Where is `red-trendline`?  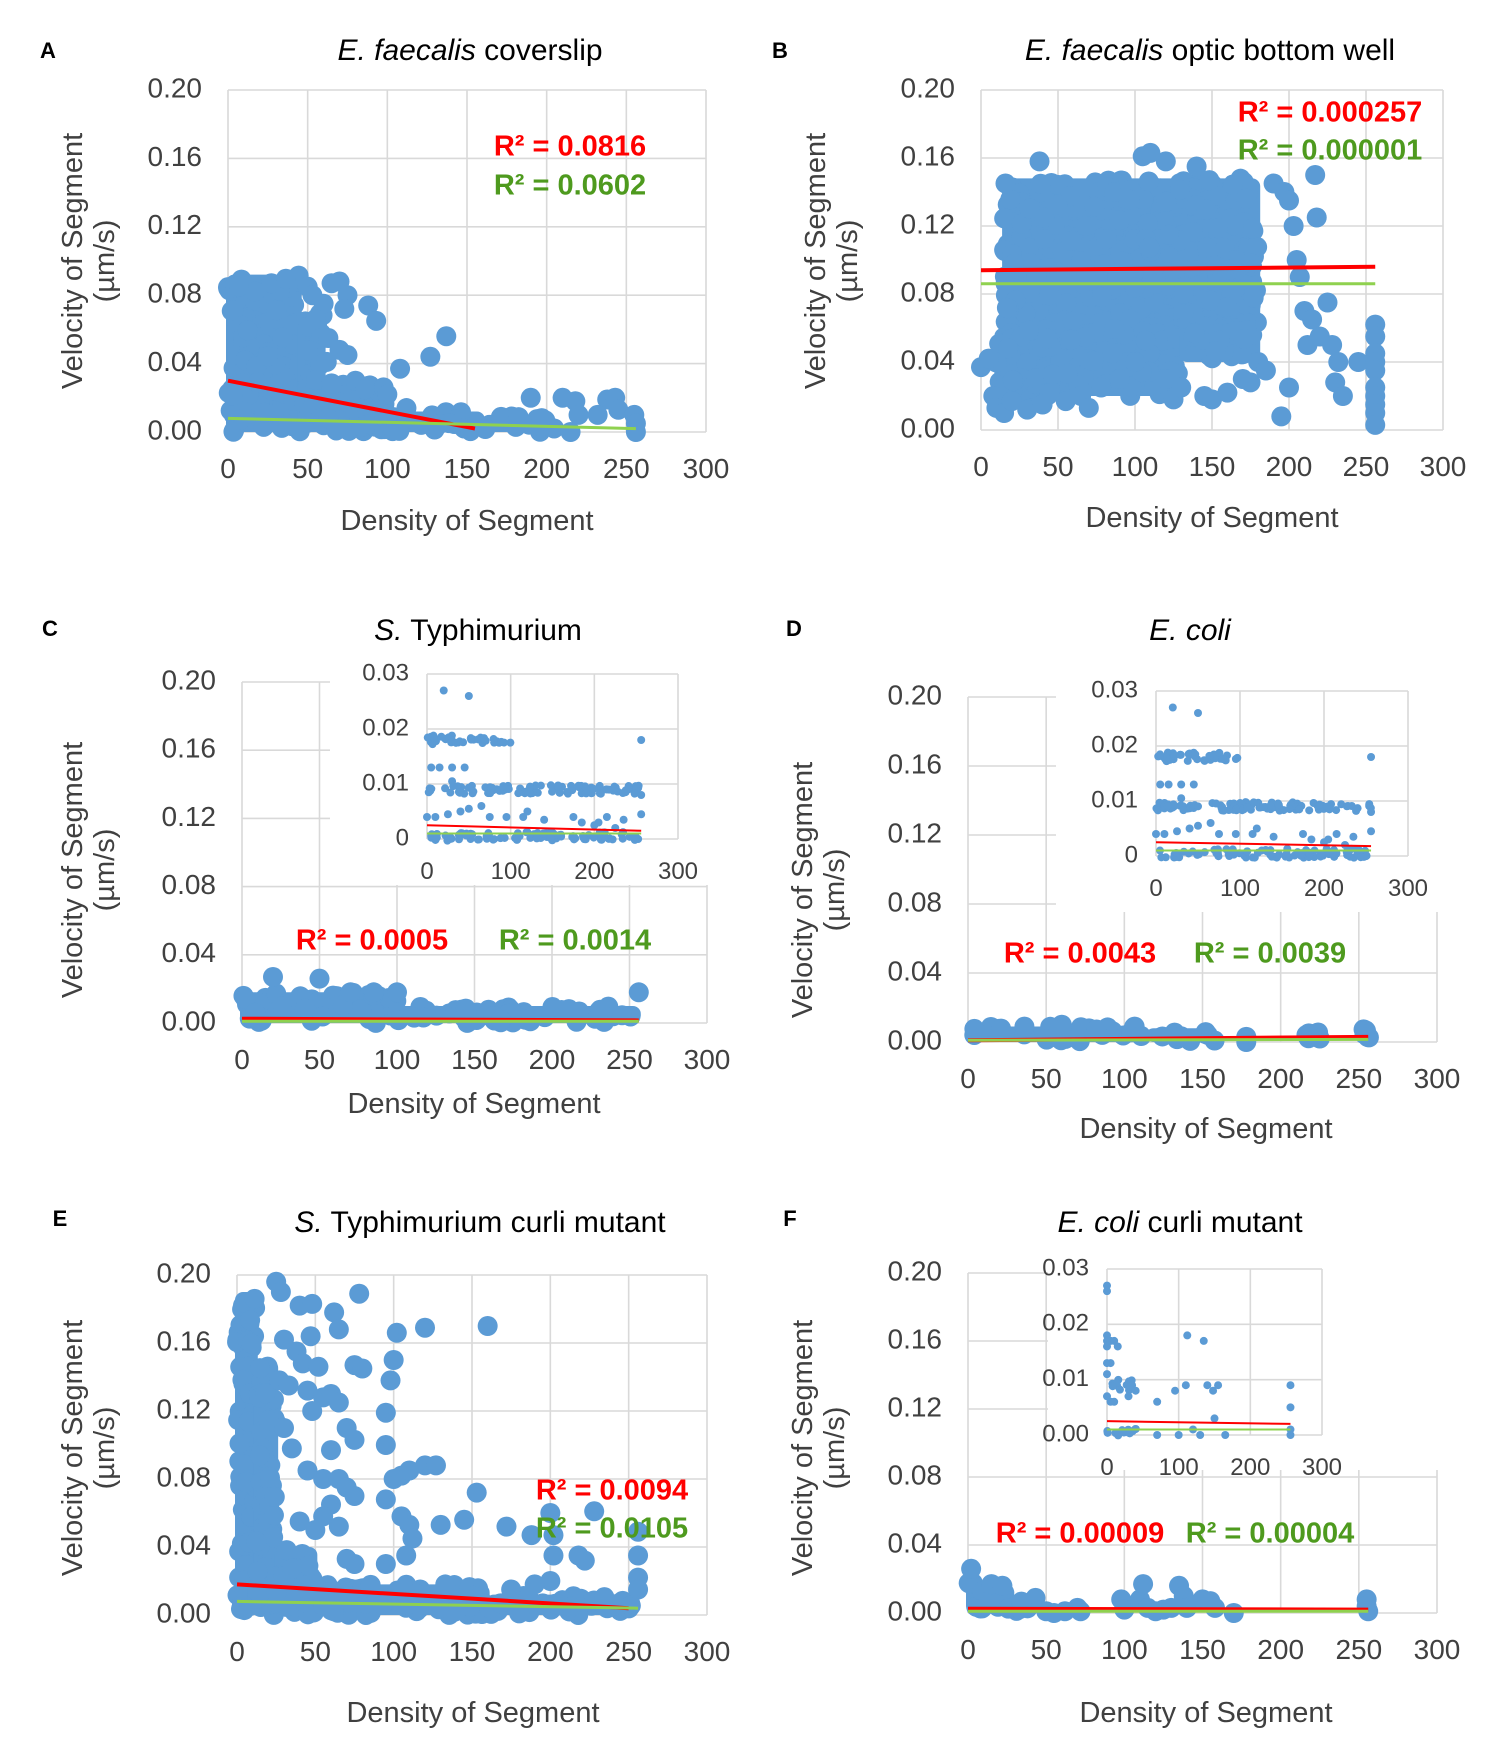 red-trendline is located at coordinates (1168, 1609).